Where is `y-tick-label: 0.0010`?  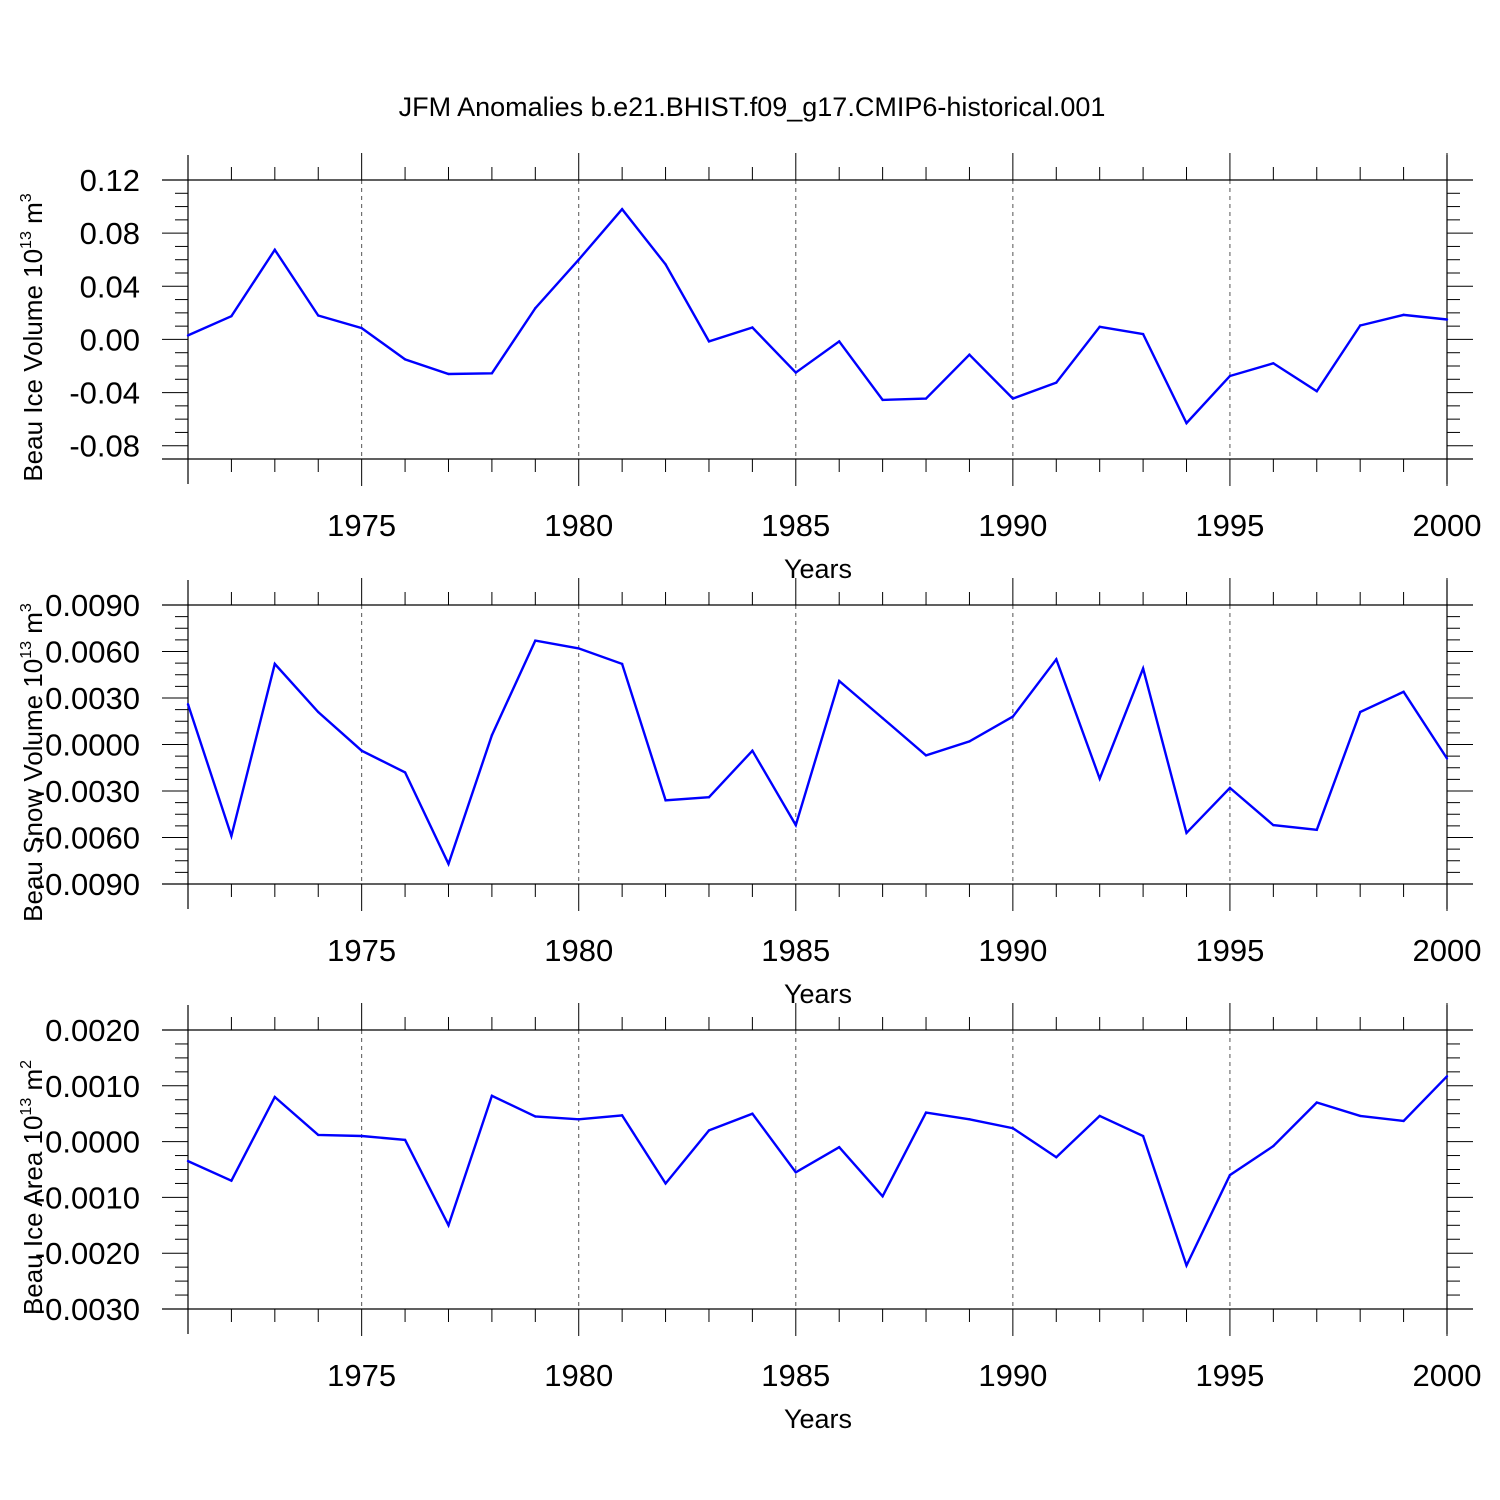
y-tick-label: 0.0010 is located at coordinates (92, 1086).